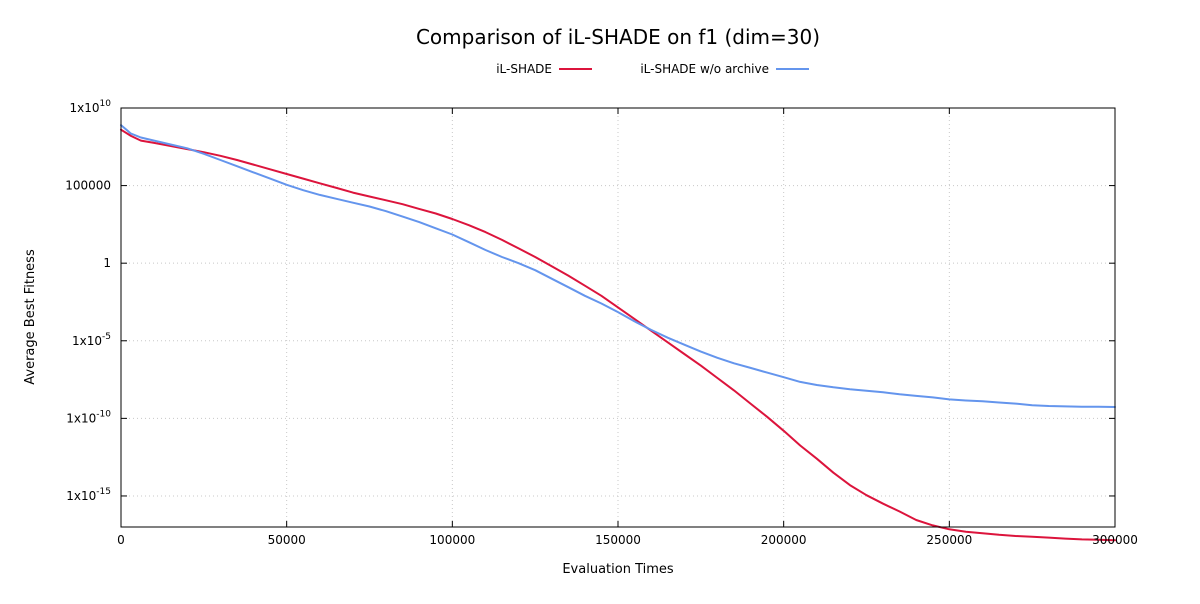 This screenshot has width=1200, height=604. Describe the element at coordinates (103, 492) in the screenshot. I see `y-tick-label-exponent: -15` at that location.